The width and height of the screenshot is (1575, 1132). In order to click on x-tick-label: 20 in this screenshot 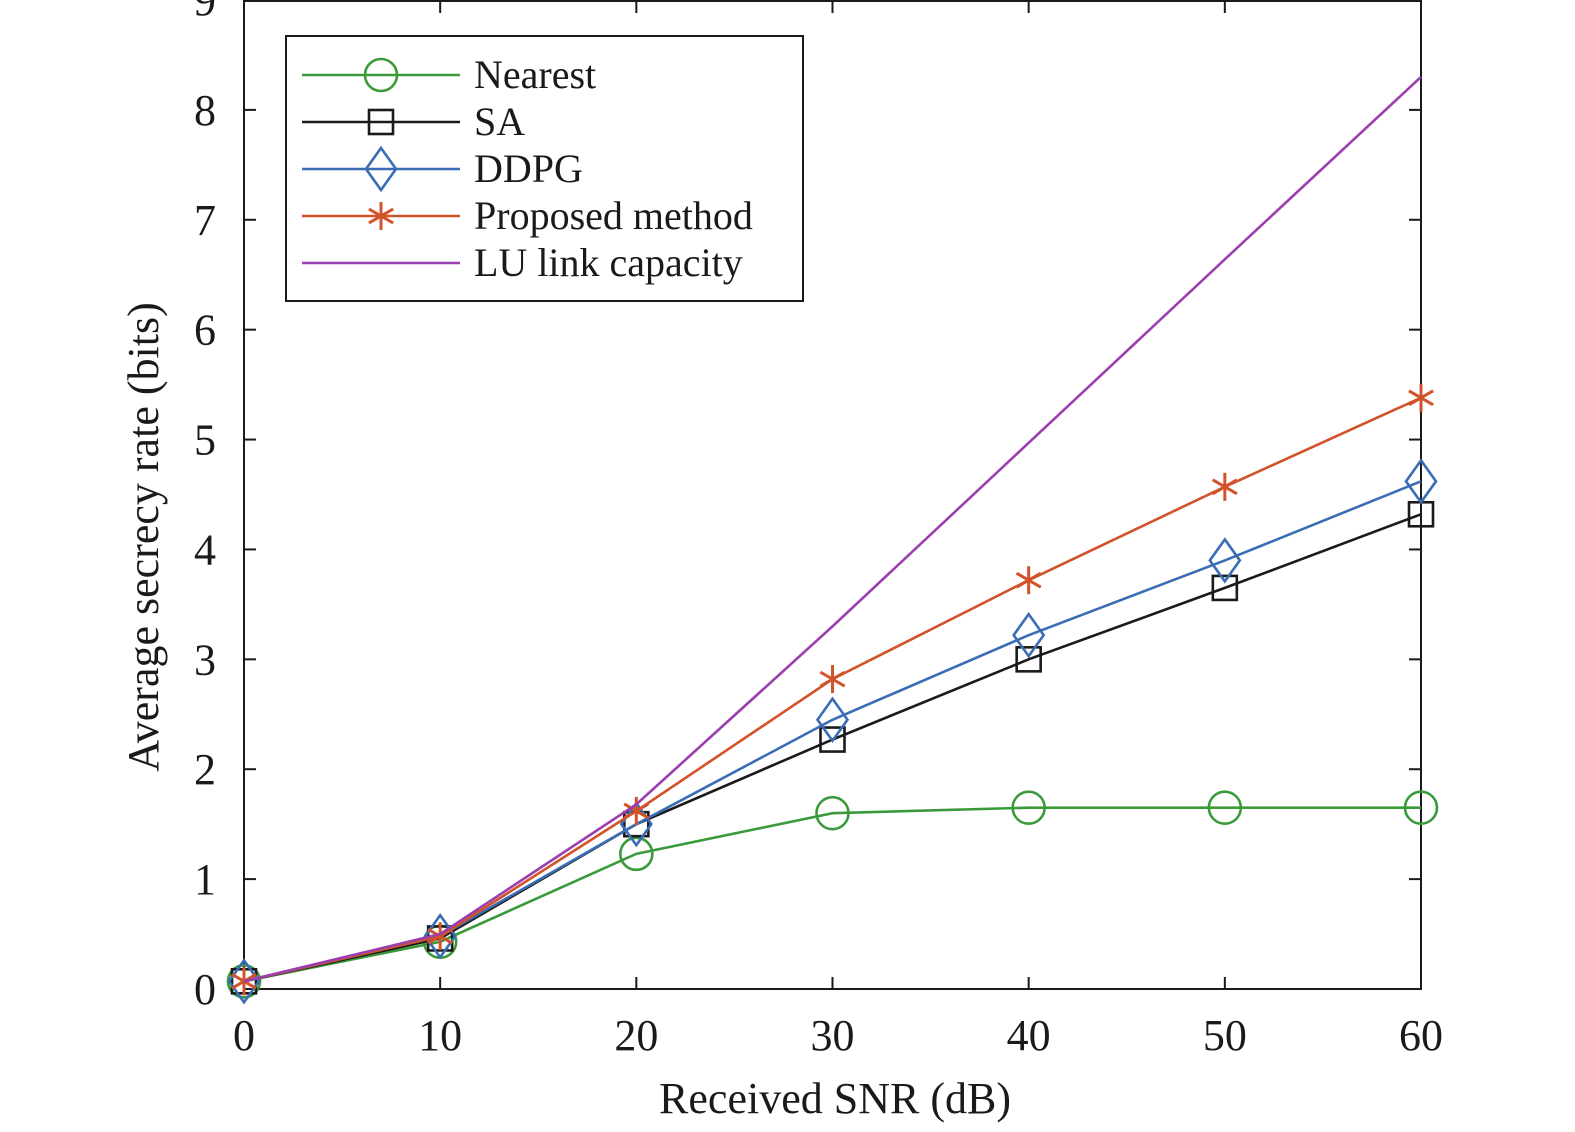, I will do `click(636, 1035)`.